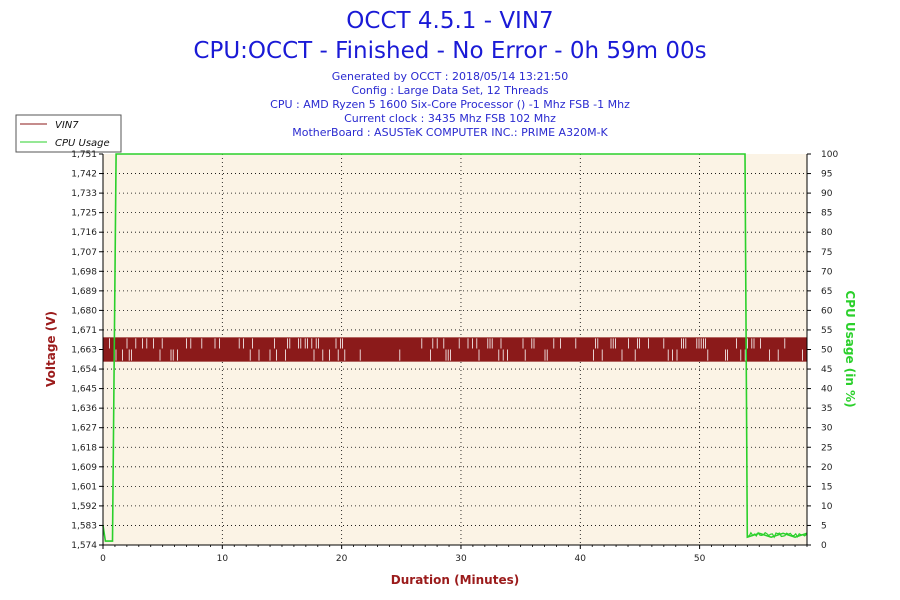 This screenshot has height=600, width=900. What do you see at coordinates (850, 348) in the screenshot?
I see `y-axis-label-right: CPU Usage (in %)` at bounding box center [850, 348].